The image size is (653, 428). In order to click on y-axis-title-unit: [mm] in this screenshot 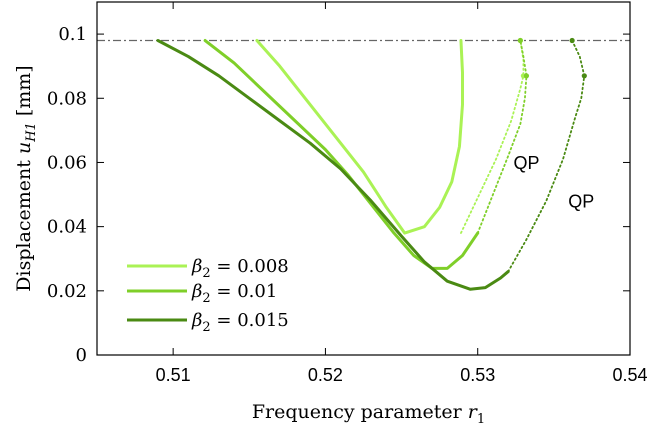, I will do `click(24, 93)`.